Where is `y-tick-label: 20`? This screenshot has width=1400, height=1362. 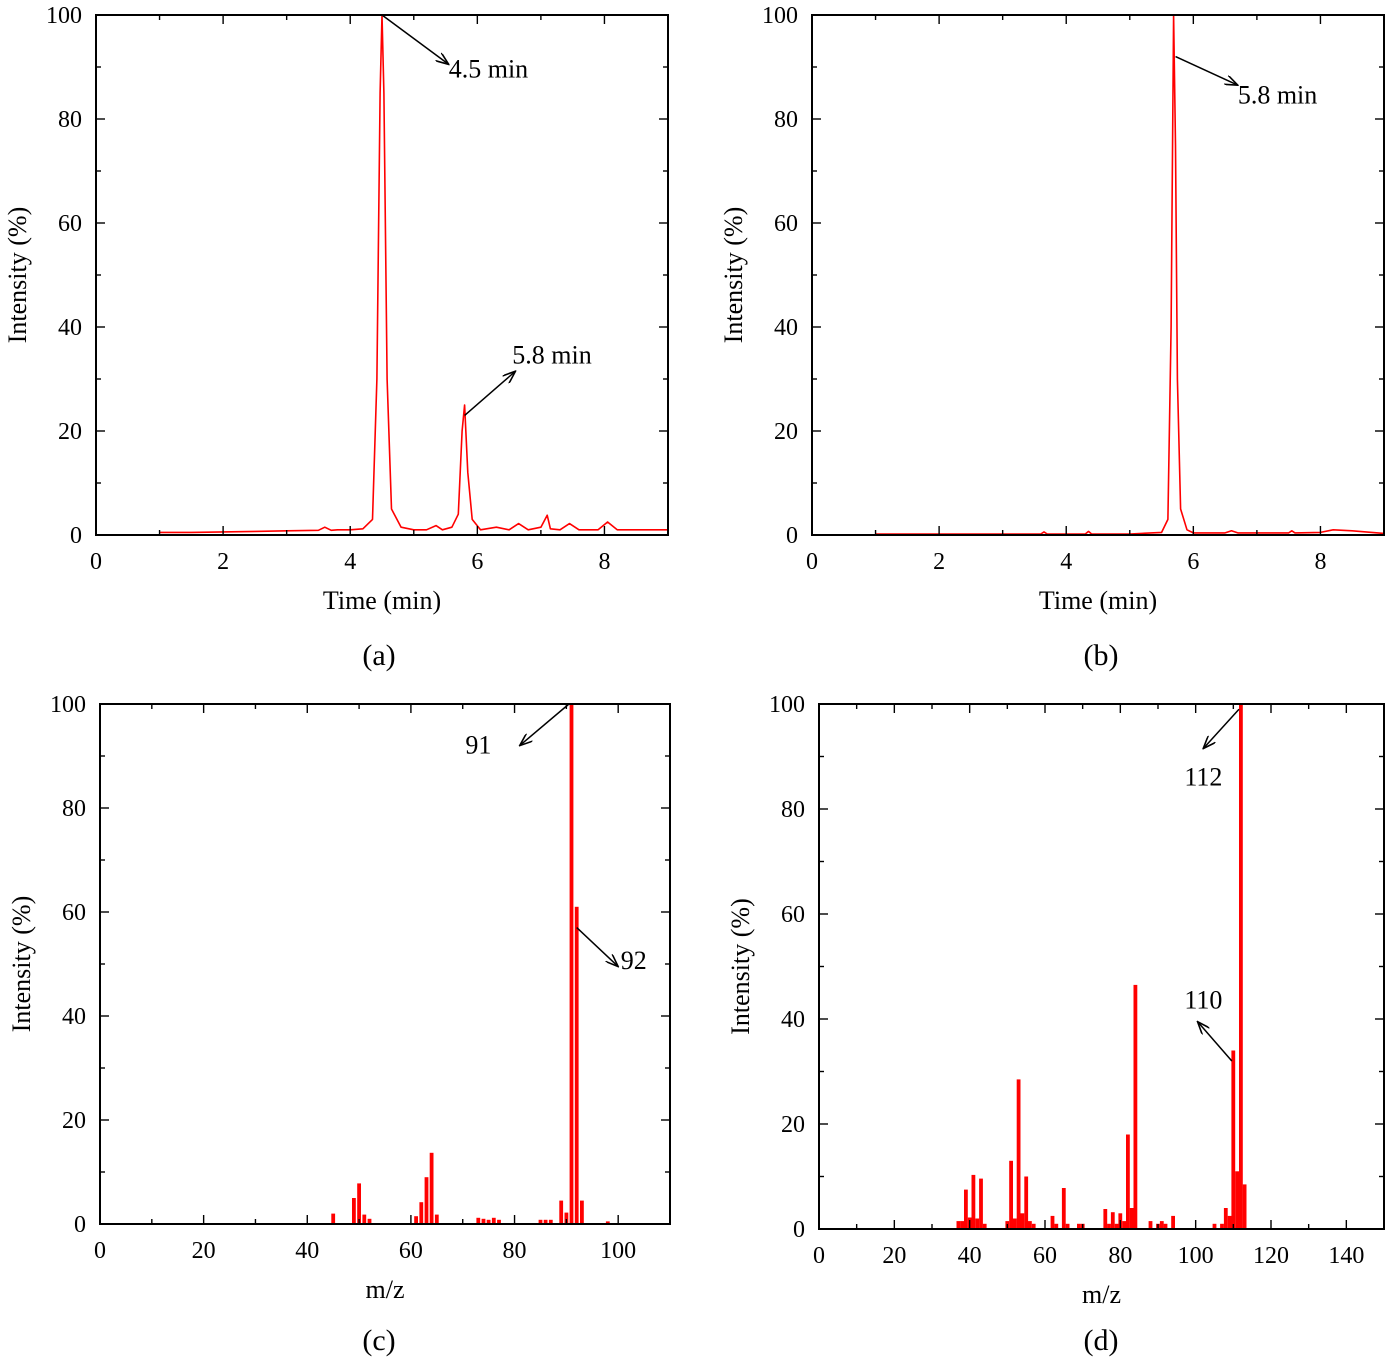 y-tick-label: 20 is located at coordinates (70, 432).